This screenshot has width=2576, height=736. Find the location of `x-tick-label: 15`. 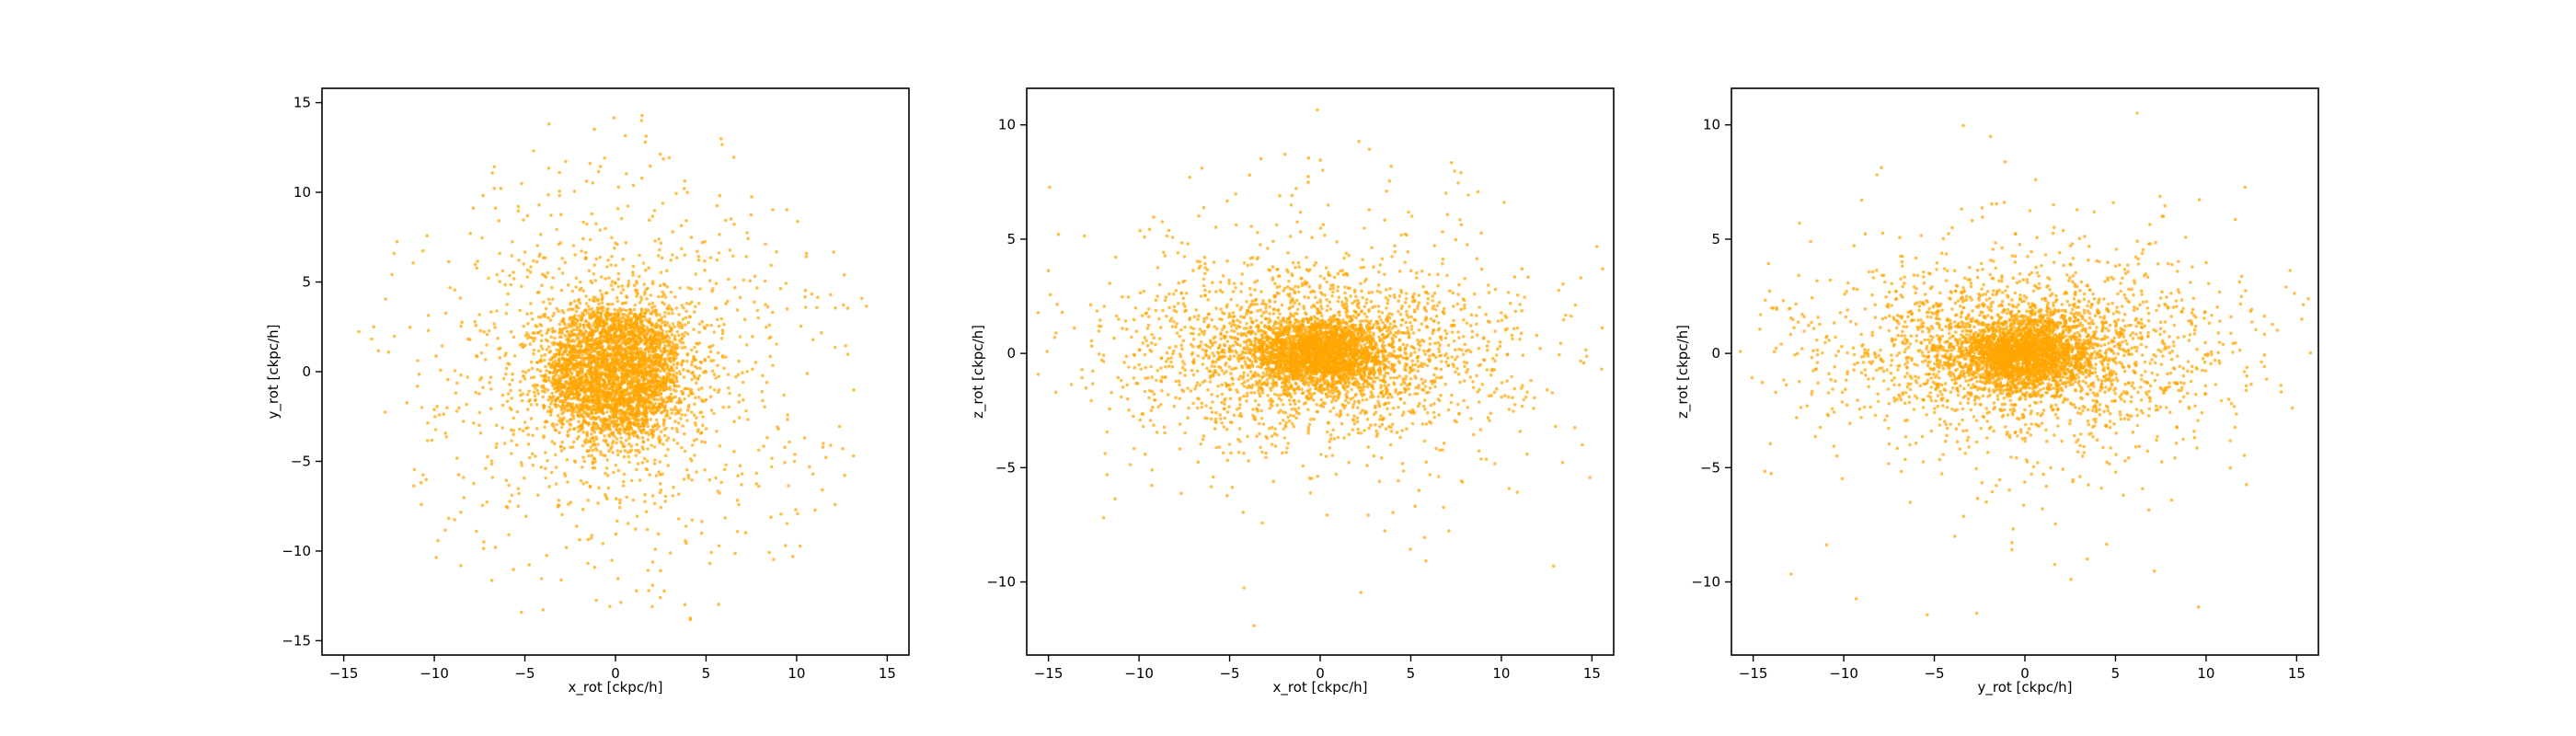

x-tick-label: 15 is located at coordinates (887, 673).